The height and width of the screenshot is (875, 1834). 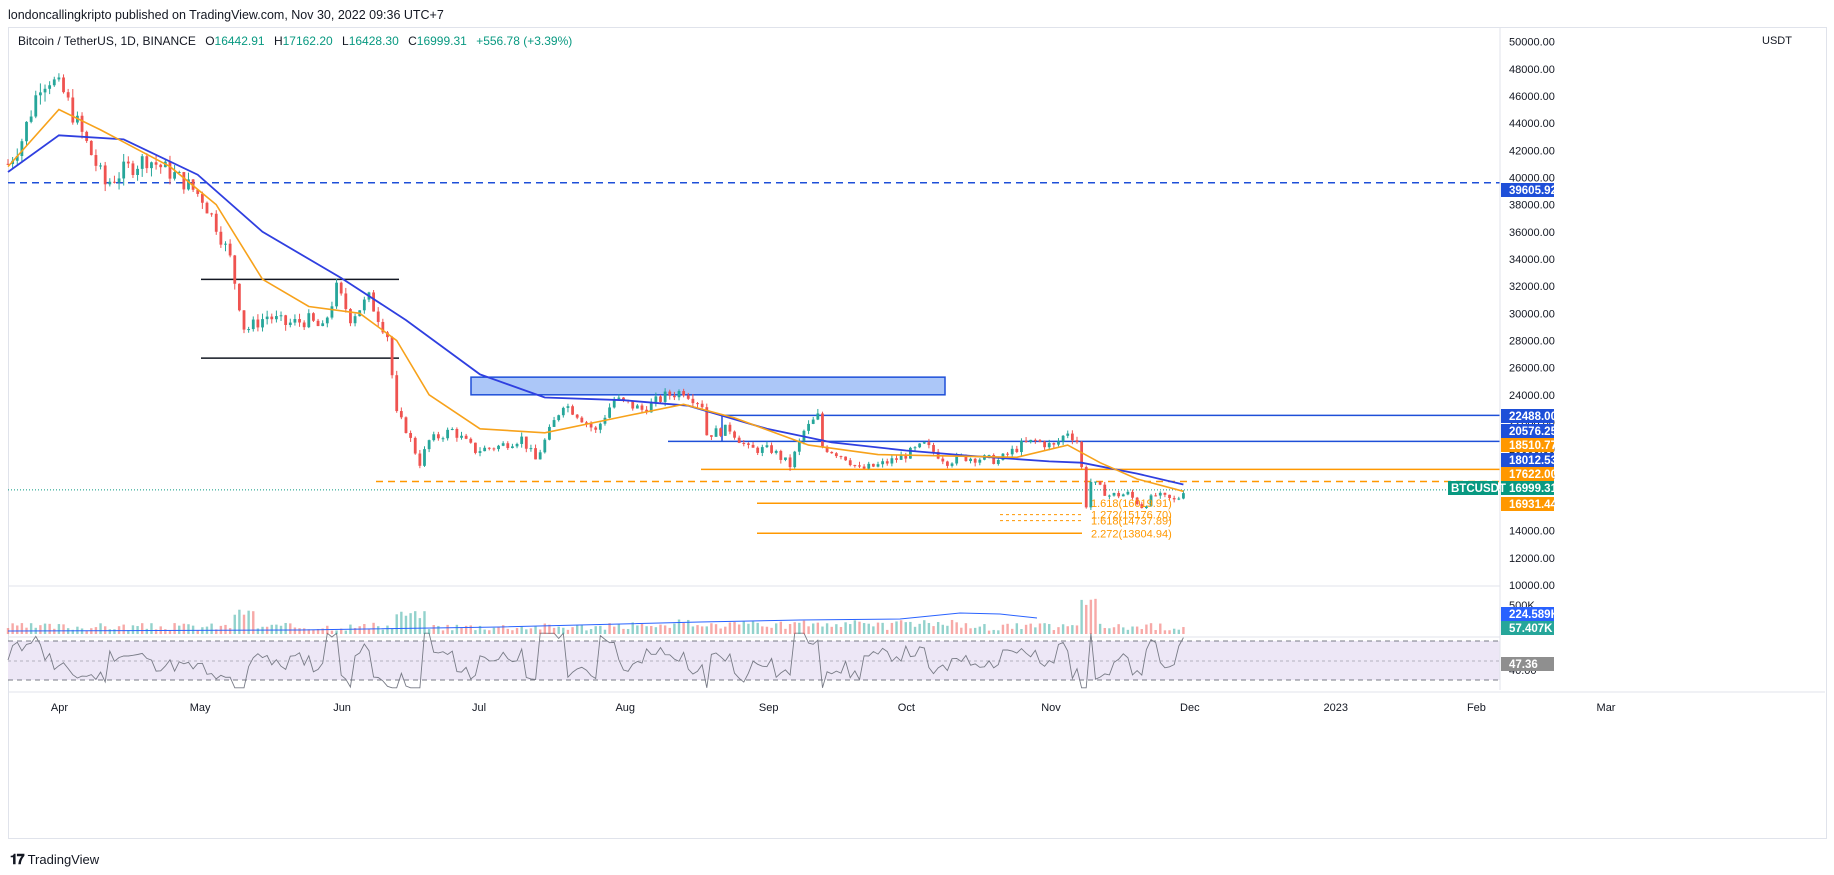 What do you see at coordinates (771, 609) in the screenshot?
I see `volume-pane: 500K` at bounding box center [771, 609].